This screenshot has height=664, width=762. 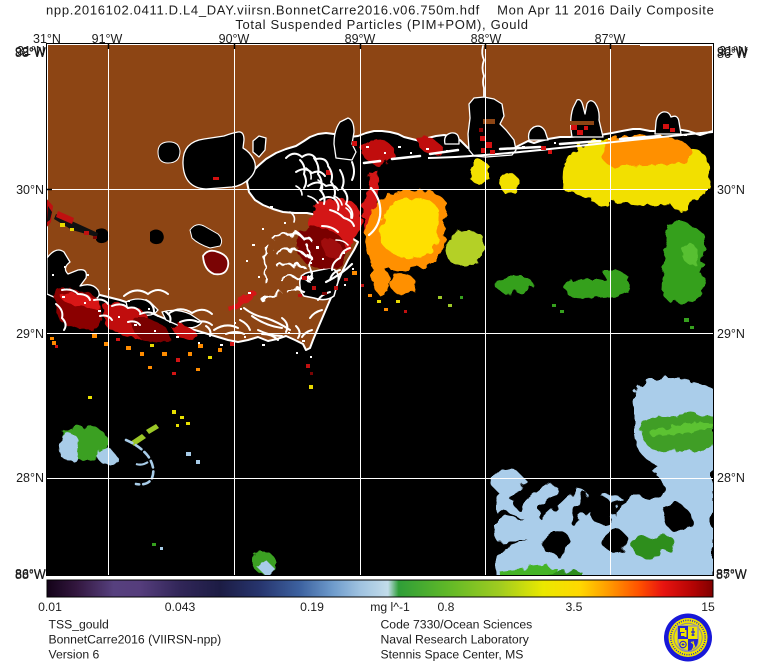 I want to click on svg-text: Code 7330/Ocean Sciences, so click(x=457, y=625).